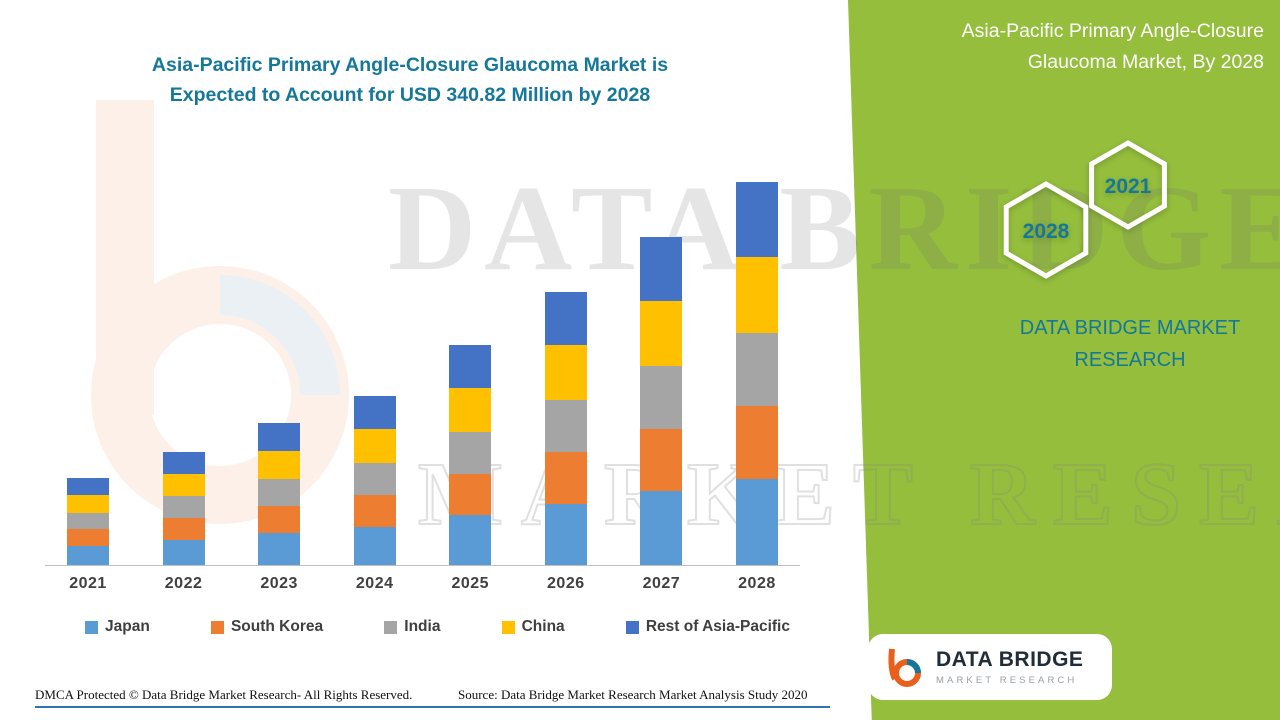 The height and width of the screenshot is (720, 1280). I want to click on legend-item-china: China, so click(533, 627).